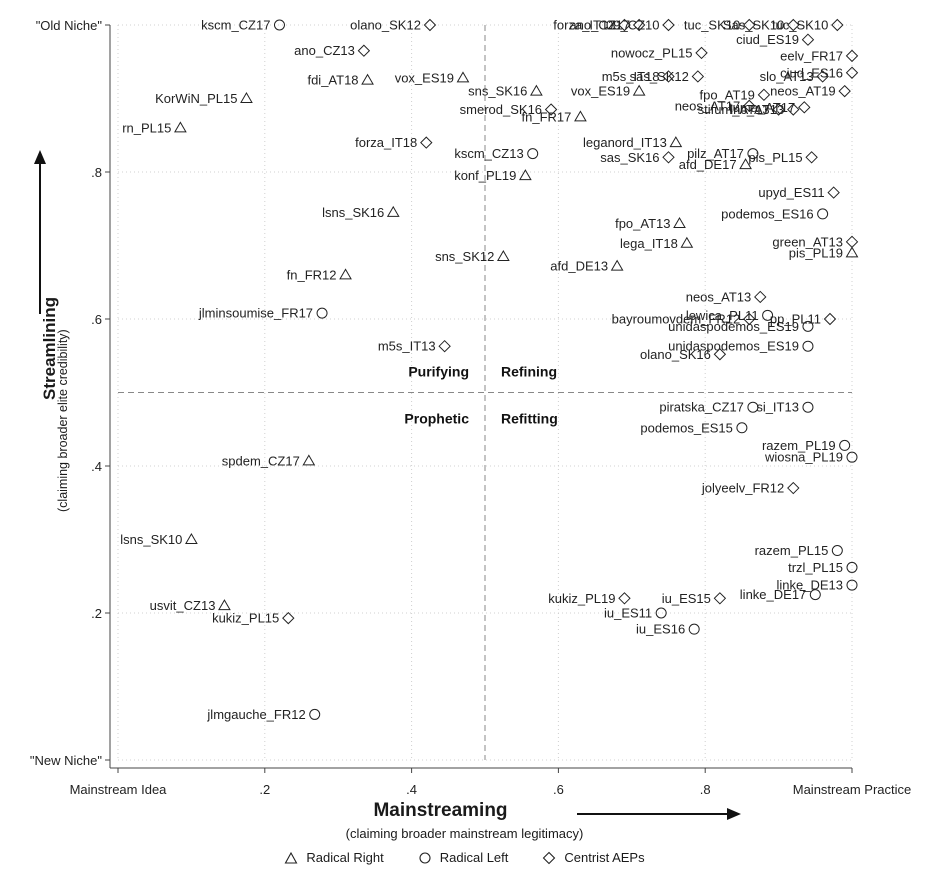 The height and width of the screenshot is (877, 929). Describe the element at coordinates (464, 833) in the screenshot. I see `x-axis-subtitle: (claiming broader mainstream legitimacy)` at that location.